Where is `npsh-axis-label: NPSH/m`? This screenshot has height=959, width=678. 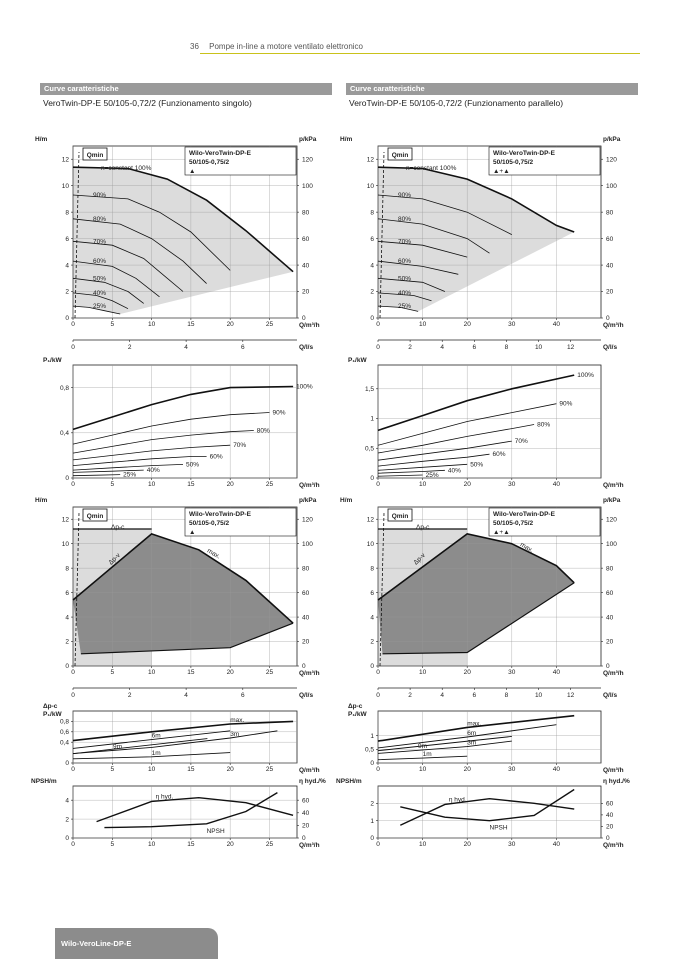 npsh-axis-label: NPSH/m is located at coordinates (349, 781).